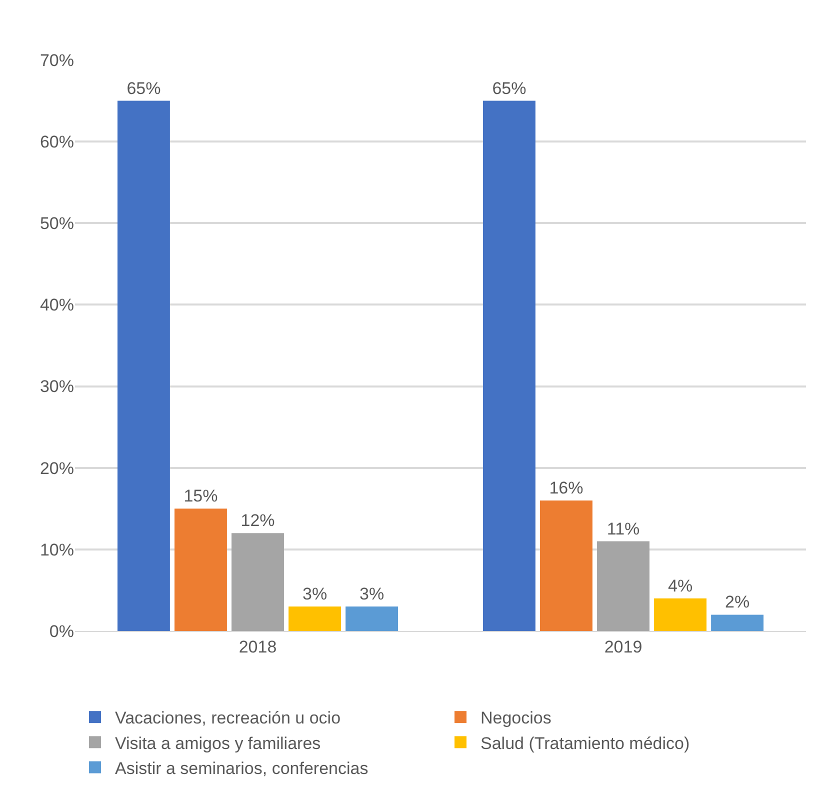 The image size is (826, 798). What do you see at coordinates (516, 718) in the screenshot?
I see `legend-label: Negocios` at bounding box center [516, 718].